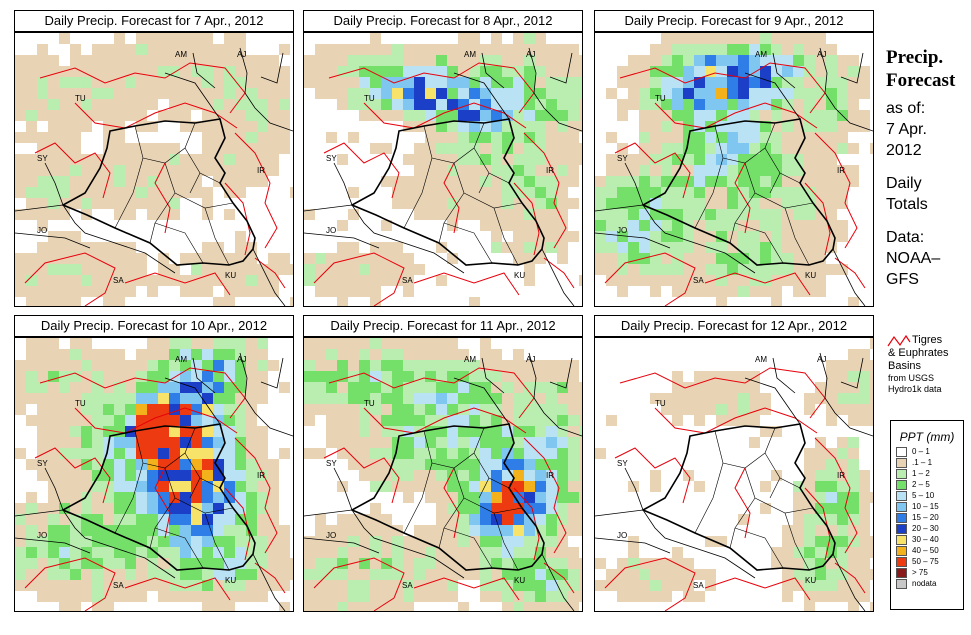 The width and height of the screenshot is (971, 635). I want to click on forecast-map: AM AJ TU SY IR JO SA KU, so click(154, 169).